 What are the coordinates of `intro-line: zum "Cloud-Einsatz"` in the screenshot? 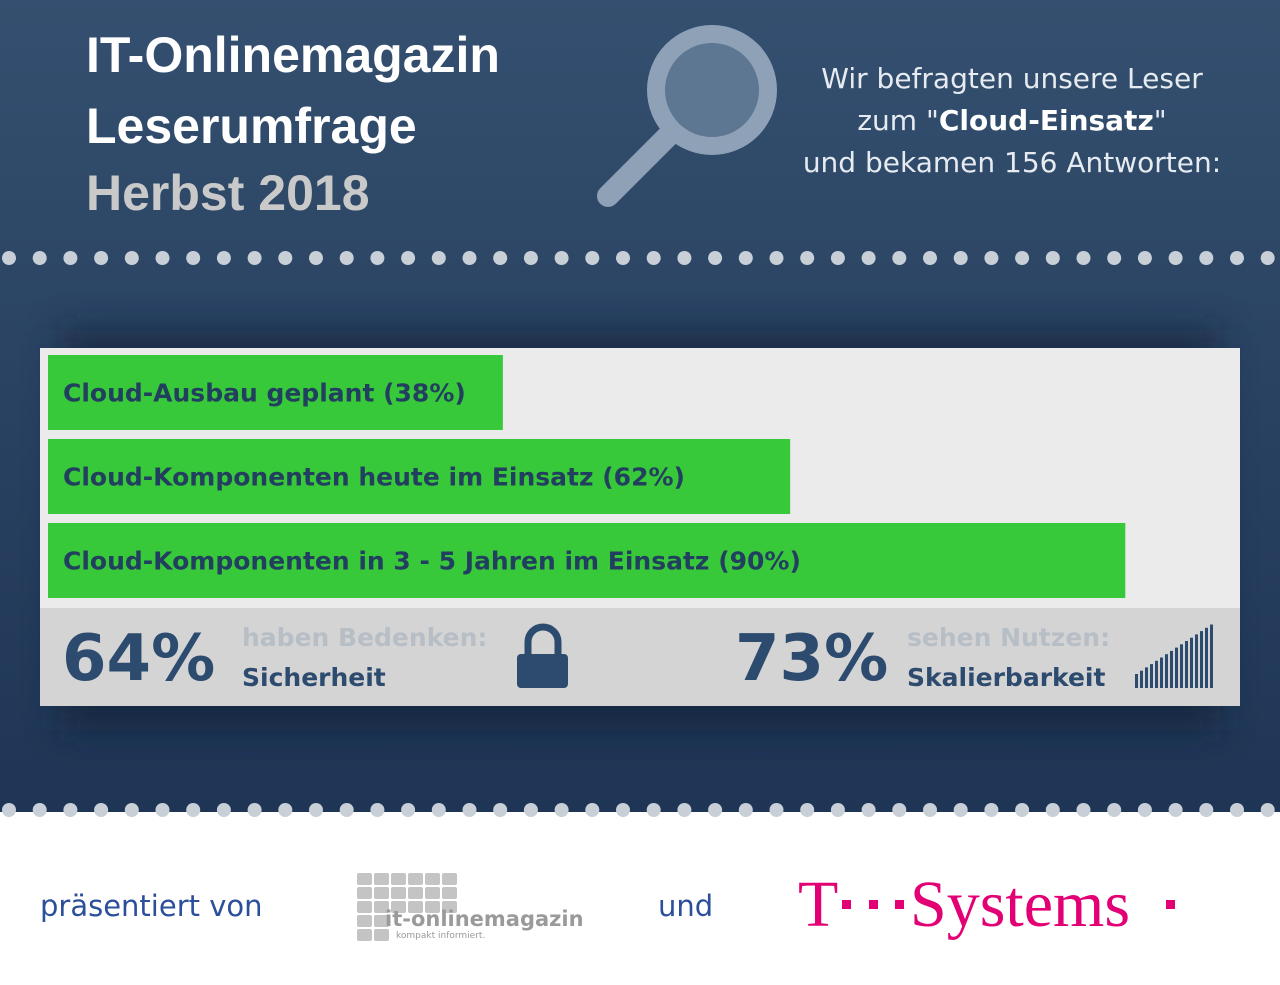 It's located at (1011, 120).